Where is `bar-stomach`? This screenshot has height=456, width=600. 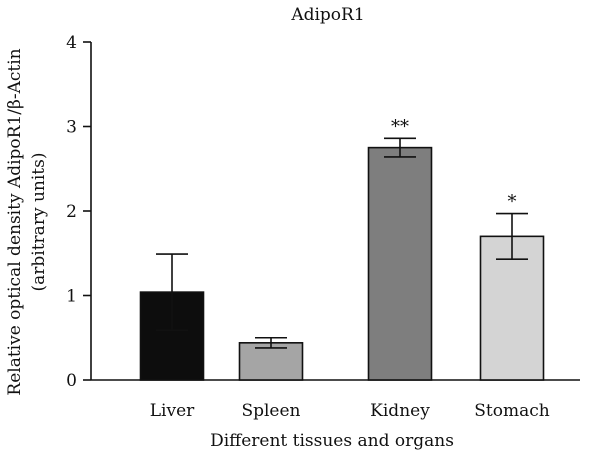
bar-stomach is located at coordinates (512, 308).